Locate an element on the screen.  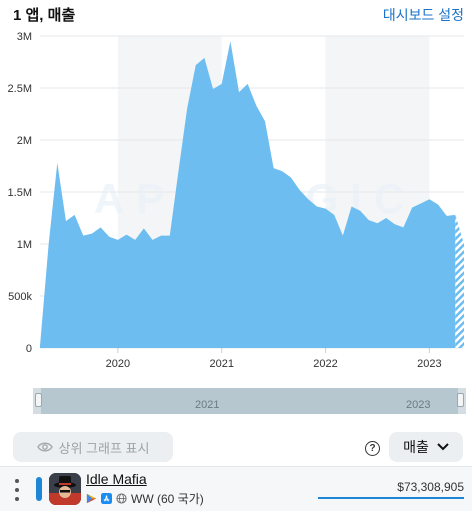
y-tick-label: 2M is located at coordinates (24, 141).